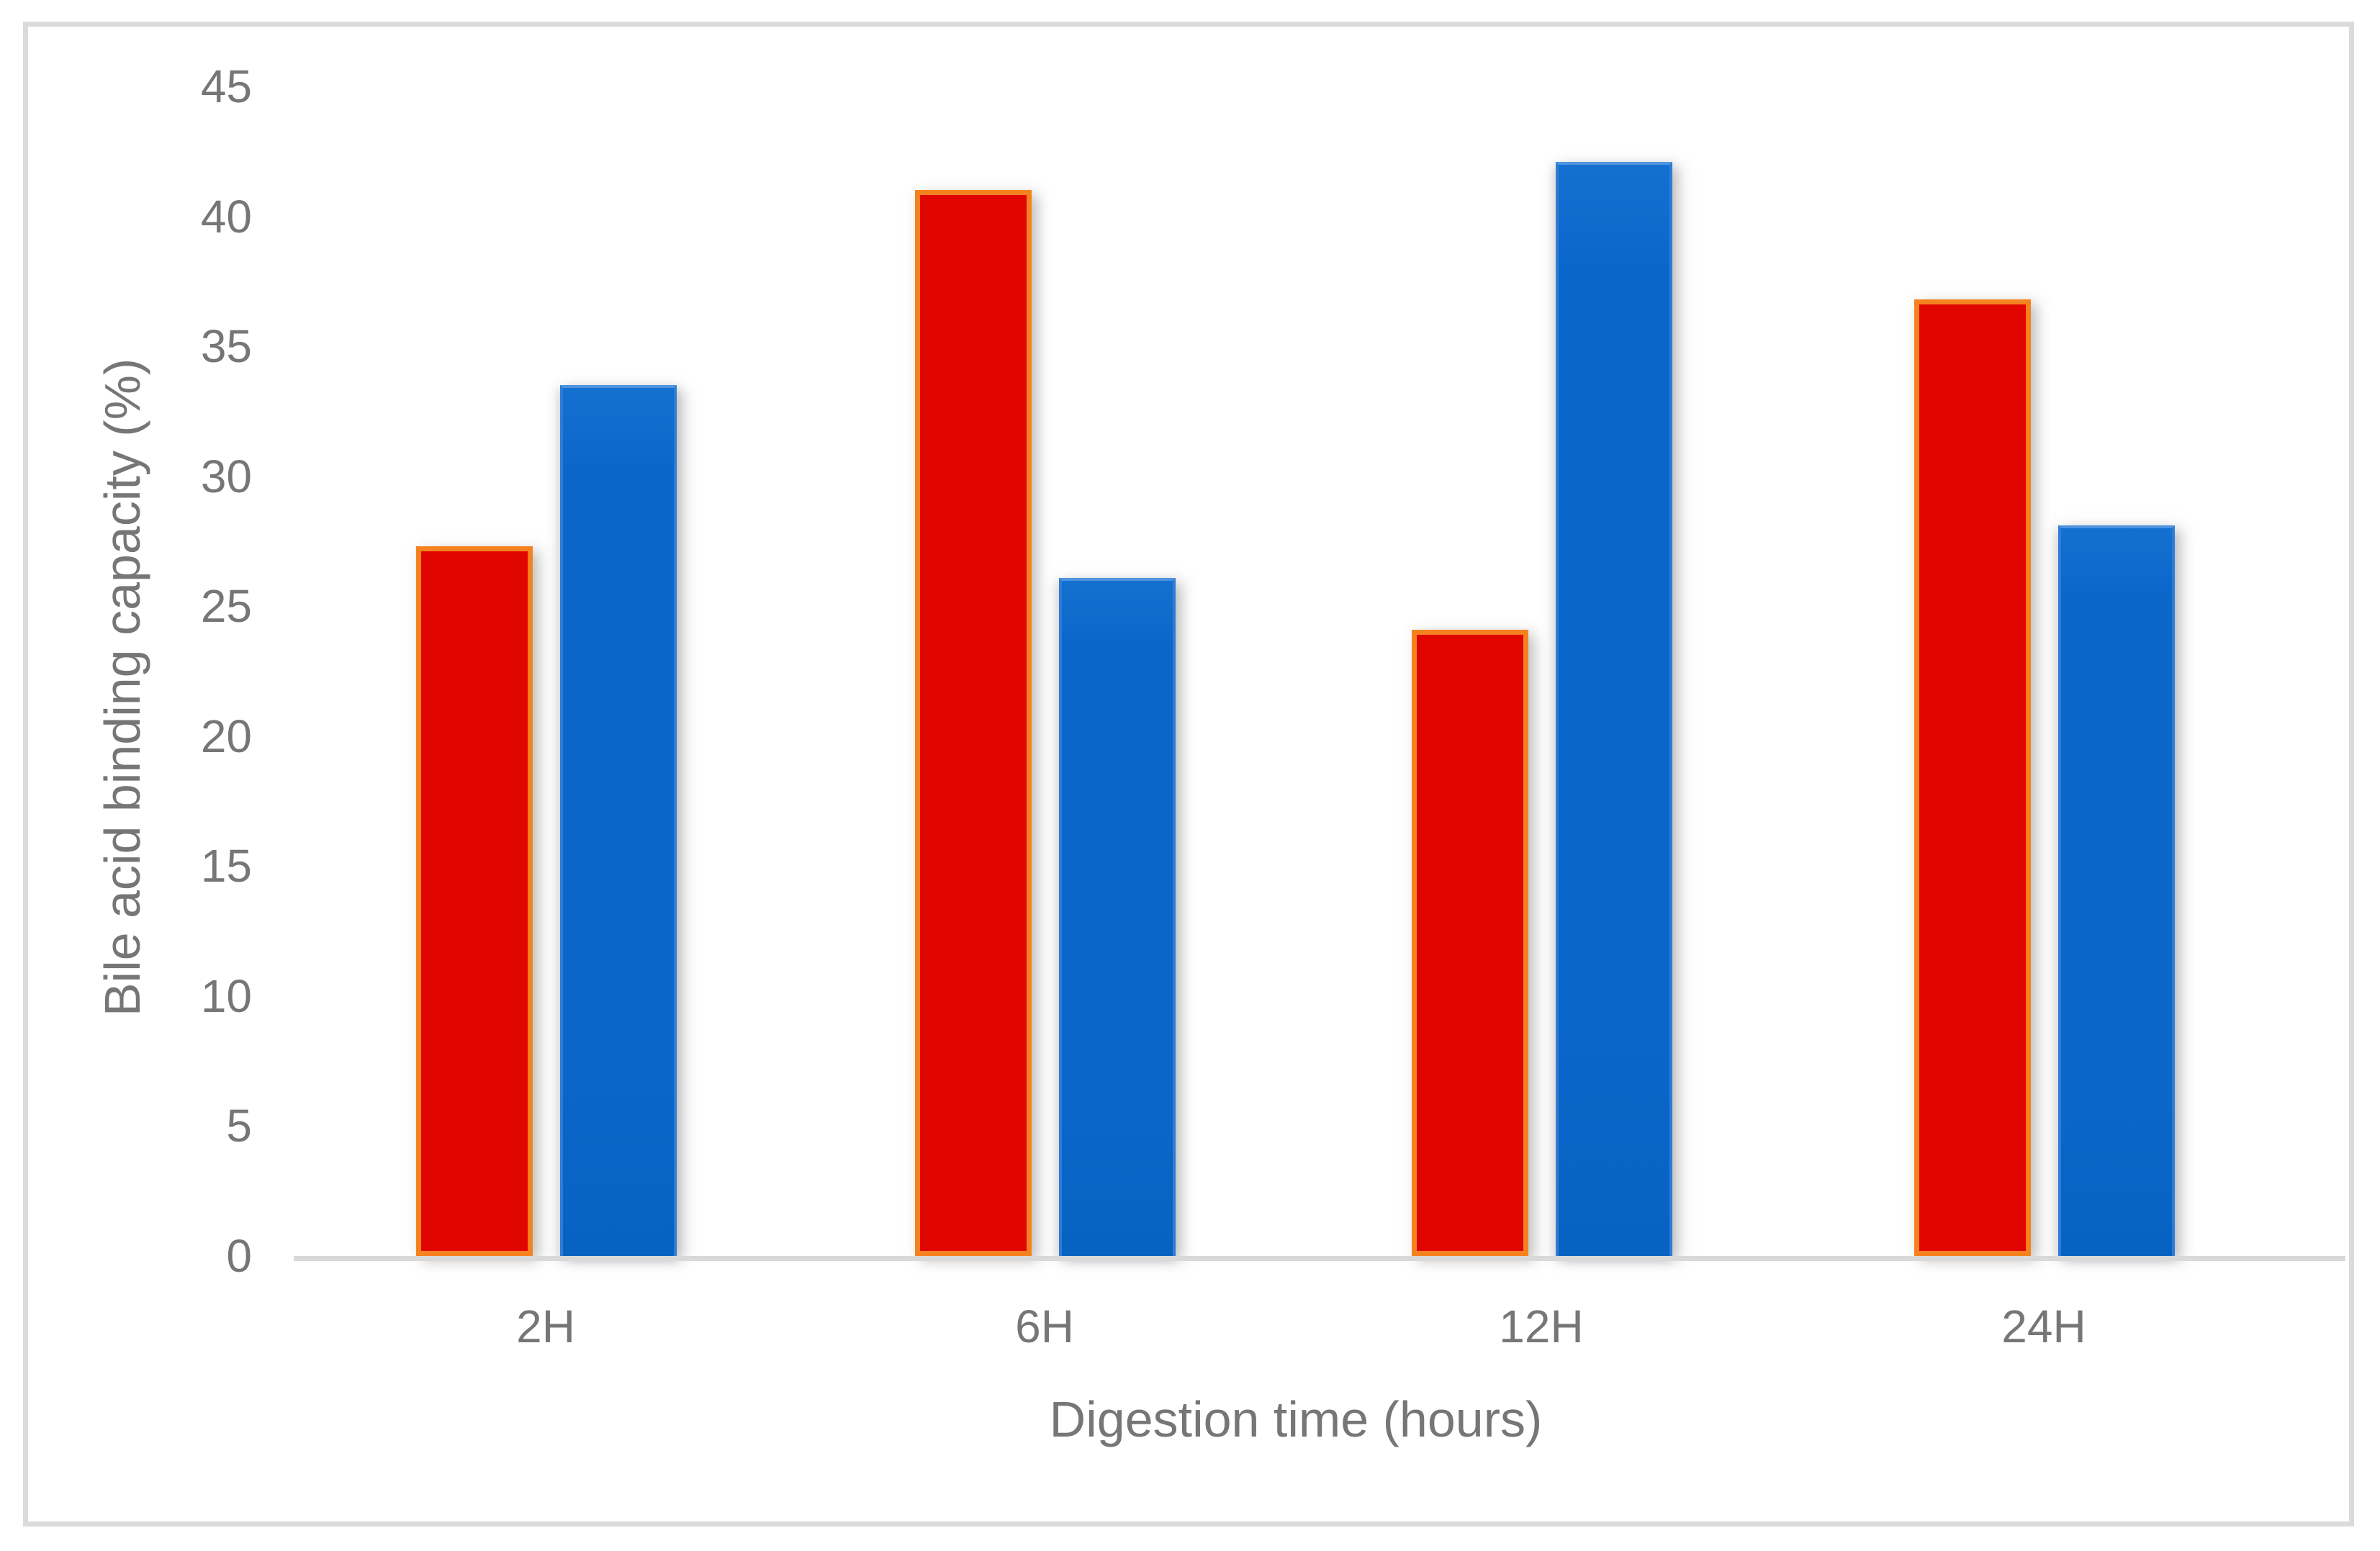  I want to click on y-axis-tick-label: 25, so click(226, 606).